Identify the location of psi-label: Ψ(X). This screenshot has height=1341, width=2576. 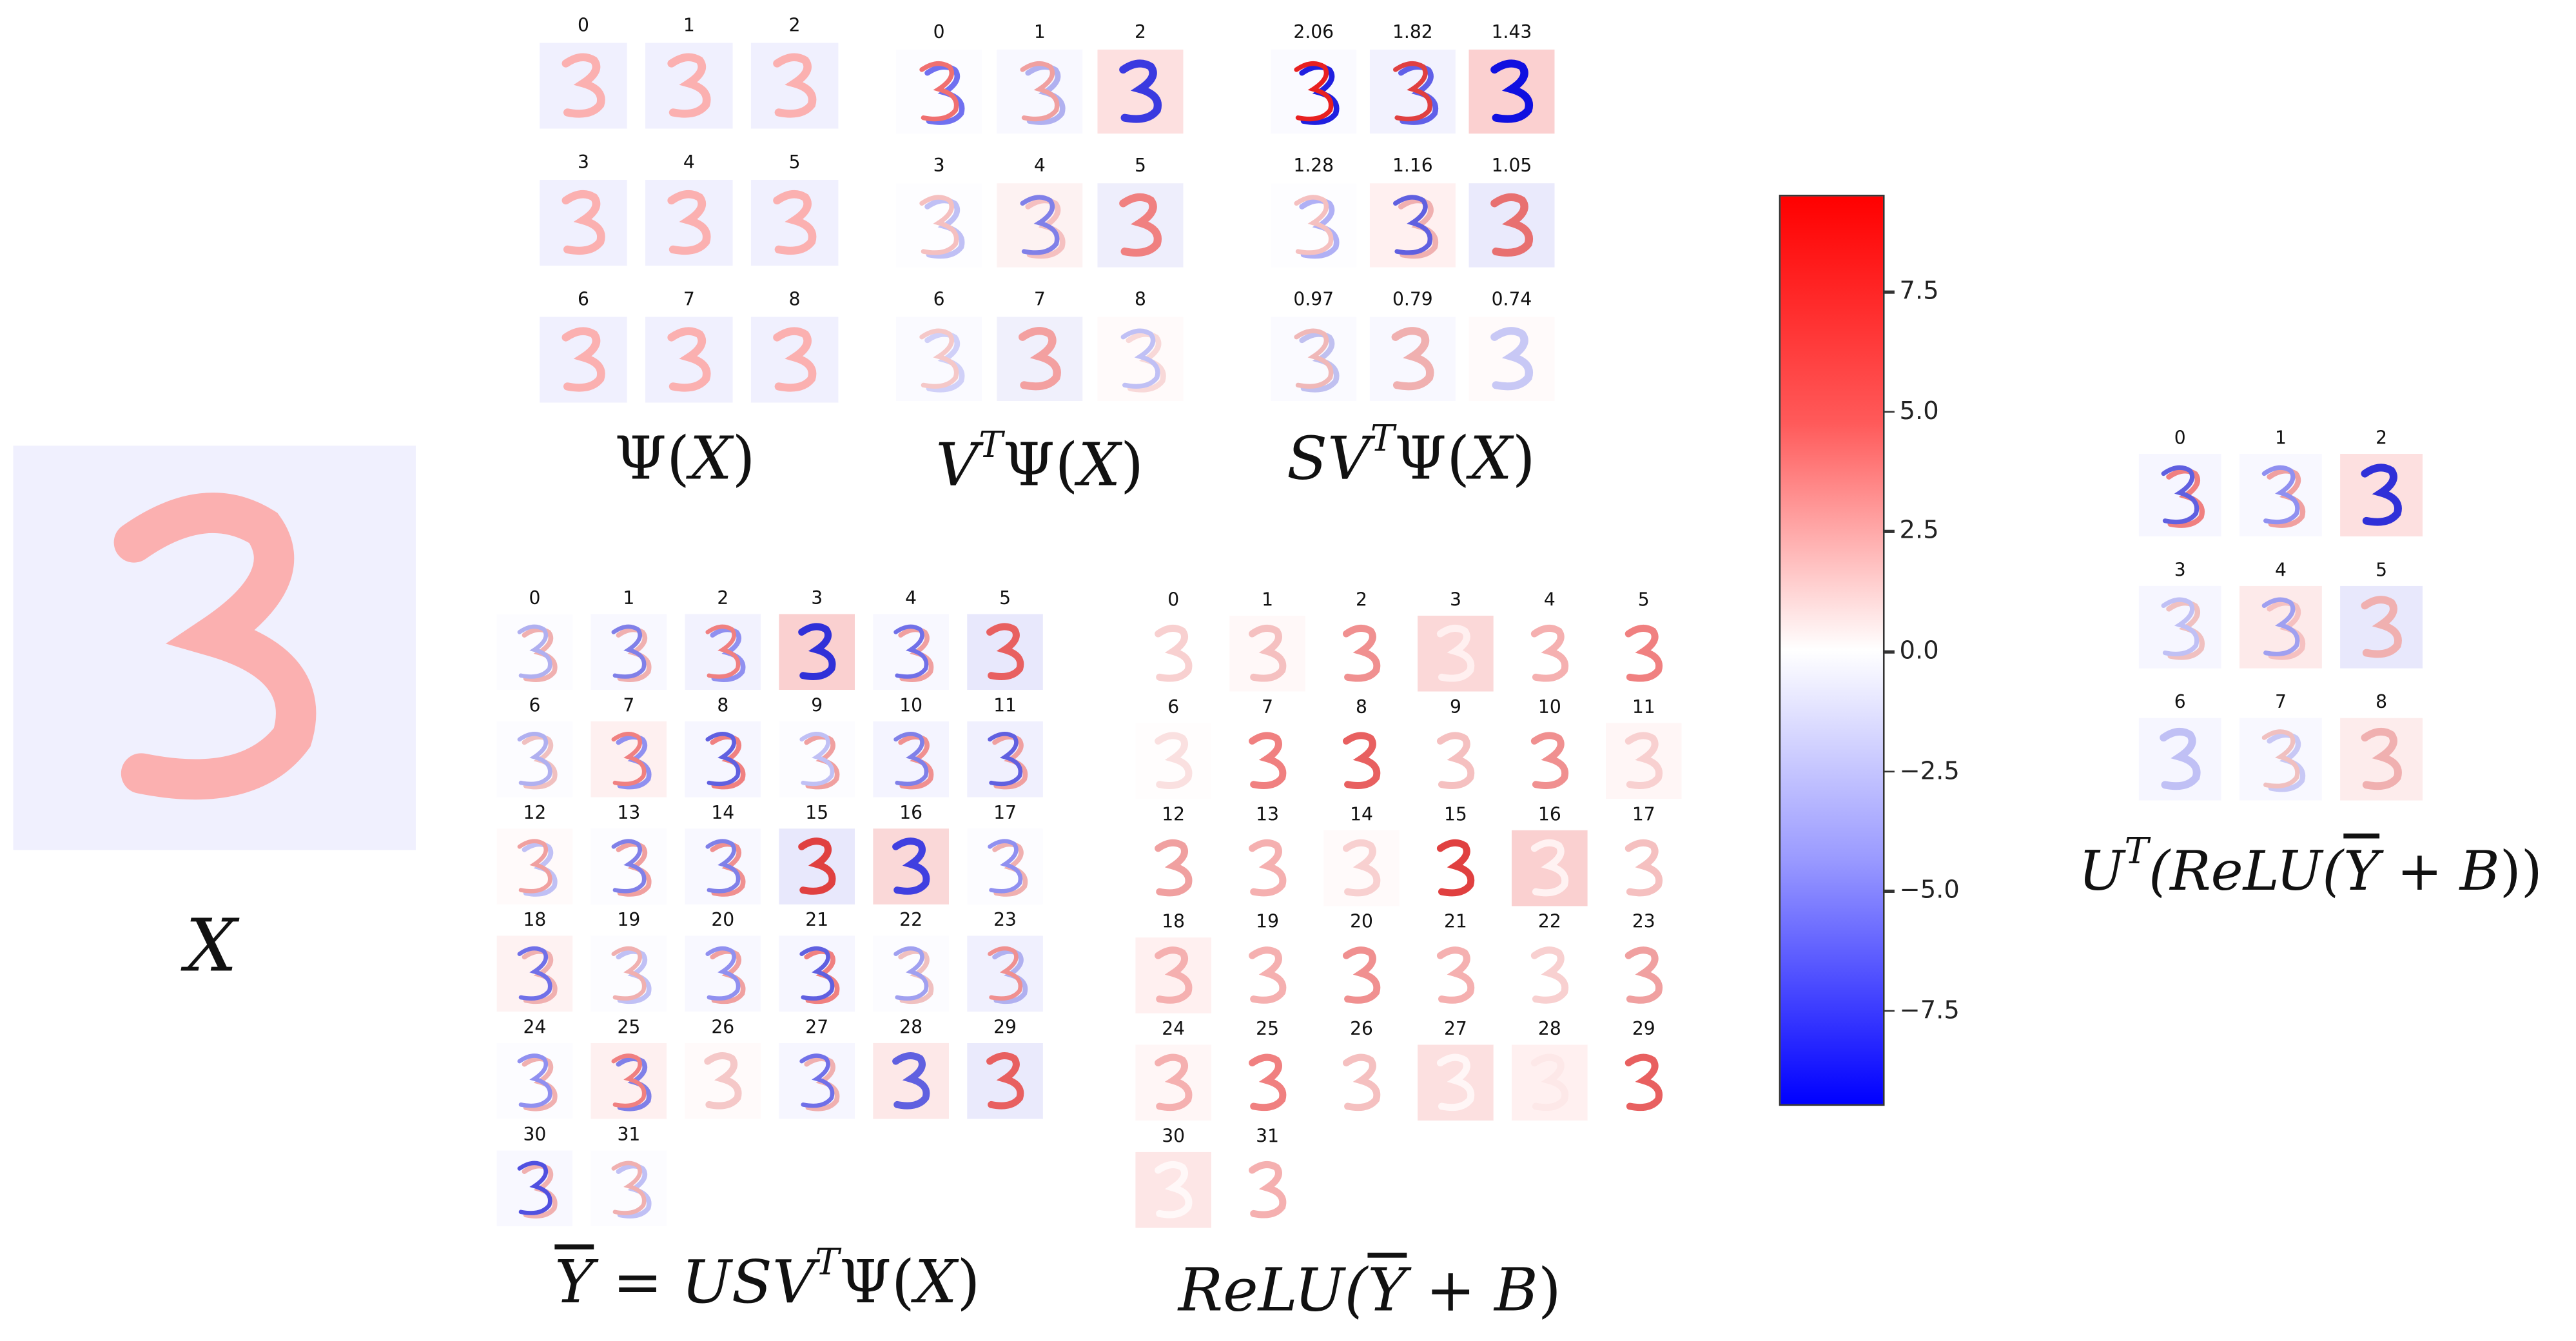
(685, 459).